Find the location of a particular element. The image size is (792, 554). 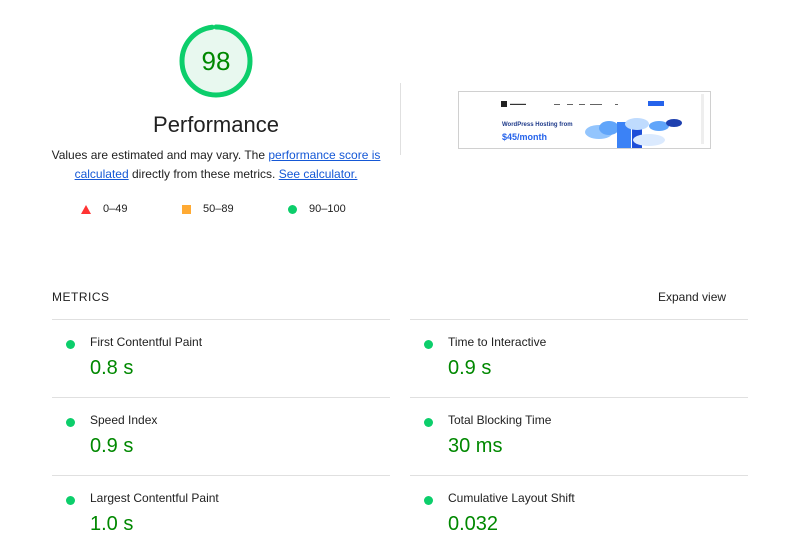

legend-average: 50–89 is located at coordinates (208, 209).